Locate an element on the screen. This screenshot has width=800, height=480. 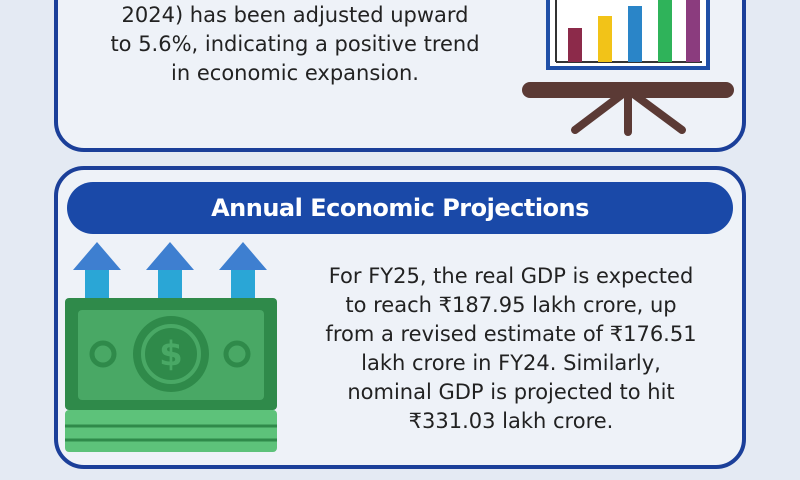
text-line: nominal GDP is projected to hit is located at coordinates (510, 392).